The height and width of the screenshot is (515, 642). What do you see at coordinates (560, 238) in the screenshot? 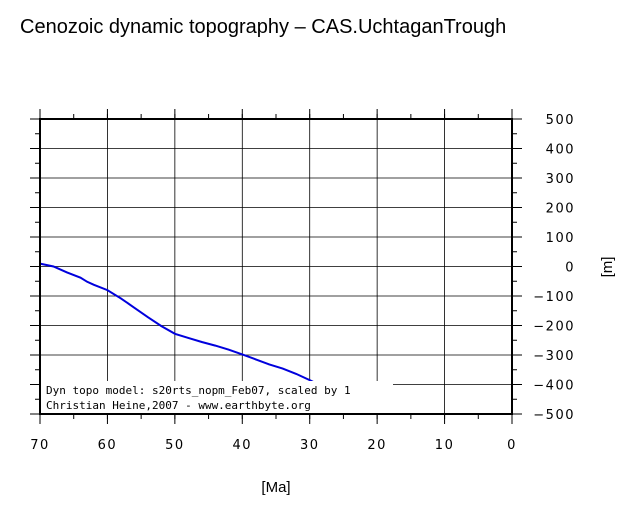
I see `y-tick-label: 100` at bounding box center [560, 238].